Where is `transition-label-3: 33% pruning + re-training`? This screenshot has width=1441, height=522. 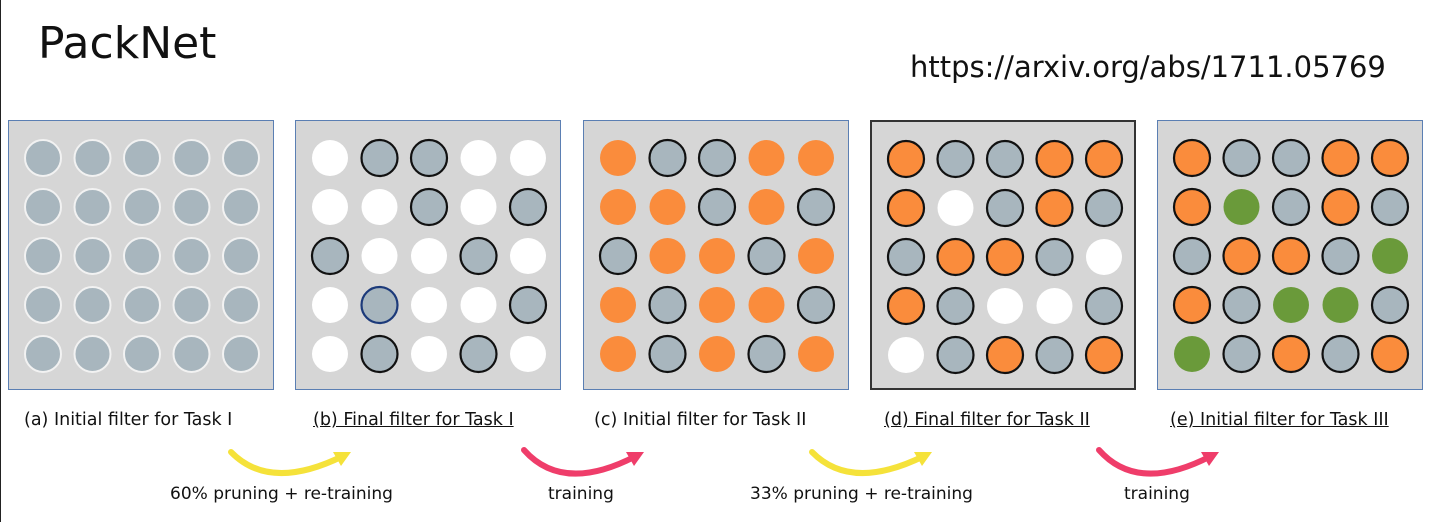 transition-label-3: 33% pruning + re-training is located at coordinates (861, 494).